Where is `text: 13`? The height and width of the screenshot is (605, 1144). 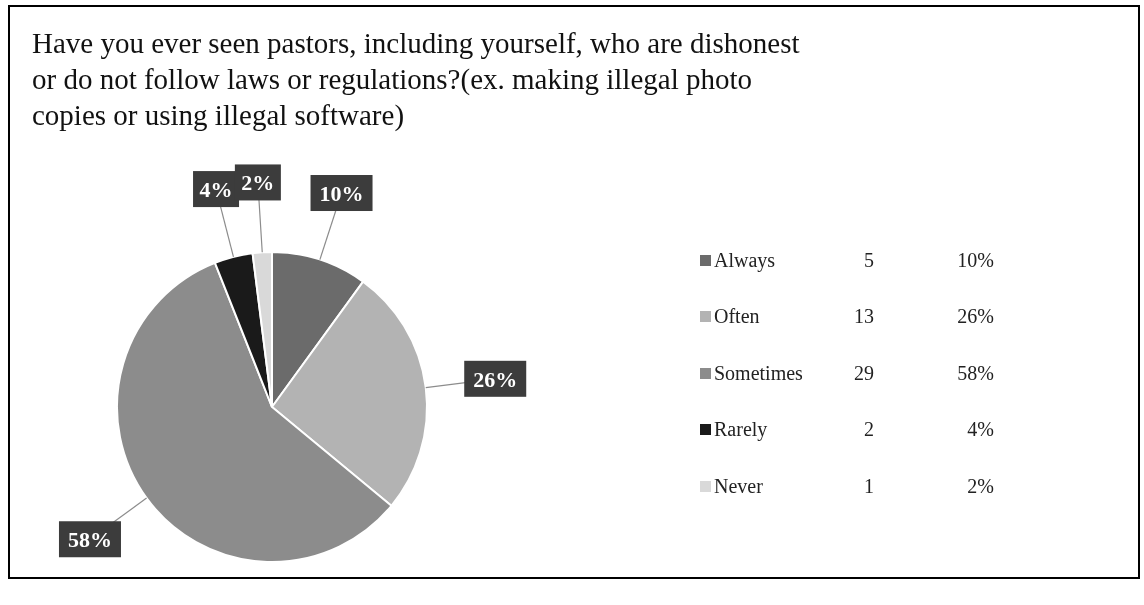
text: 13 is located at coordinates (863, 317).